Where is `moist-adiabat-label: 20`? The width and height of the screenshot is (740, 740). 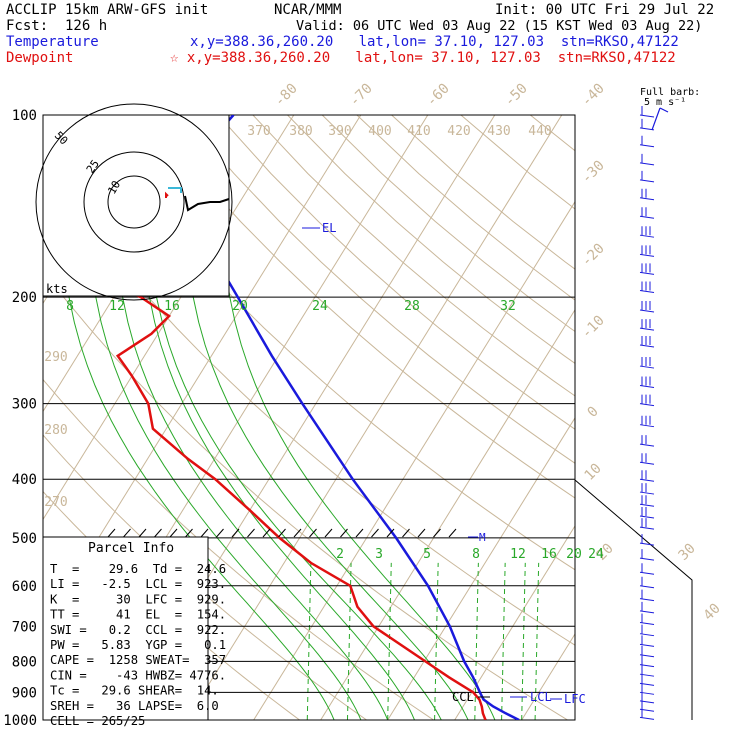 moist-adiabat-label: 20 is located at coordinates (240, 306).